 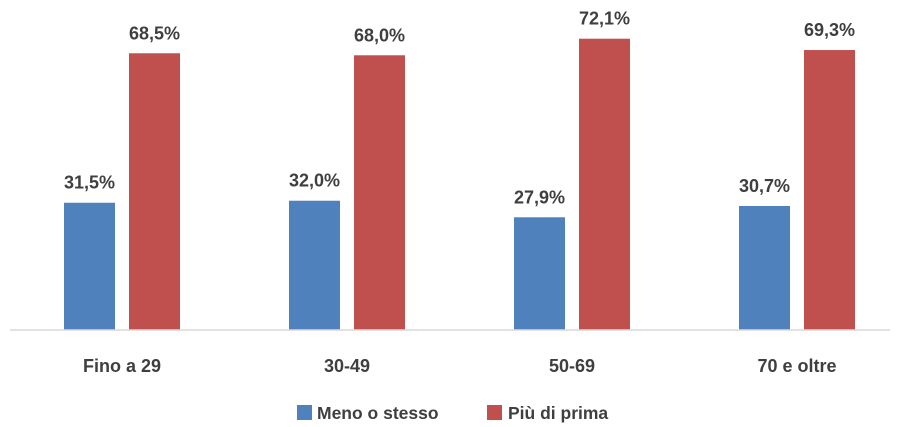 I want to click on data-label: 72,1%, so click(x=604, y=19).